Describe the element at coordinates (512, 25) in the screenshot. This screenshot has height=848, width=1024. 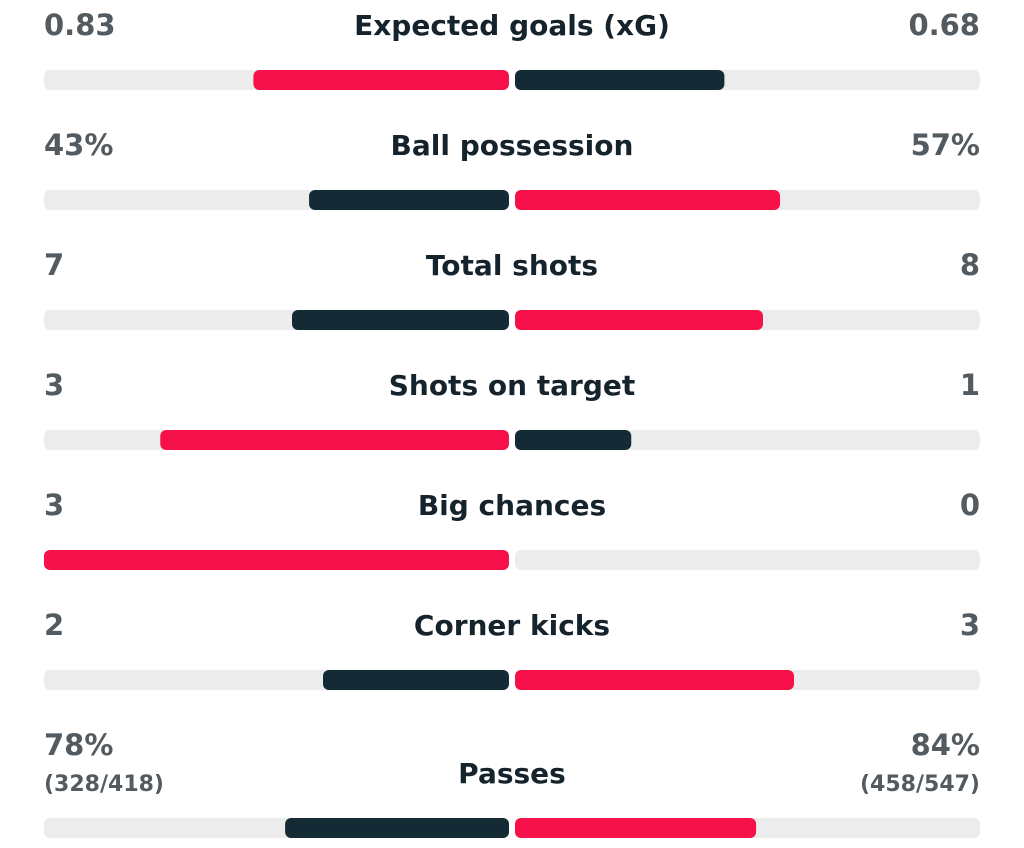
I see `stat-label: Expected goals (xG)` at that location.